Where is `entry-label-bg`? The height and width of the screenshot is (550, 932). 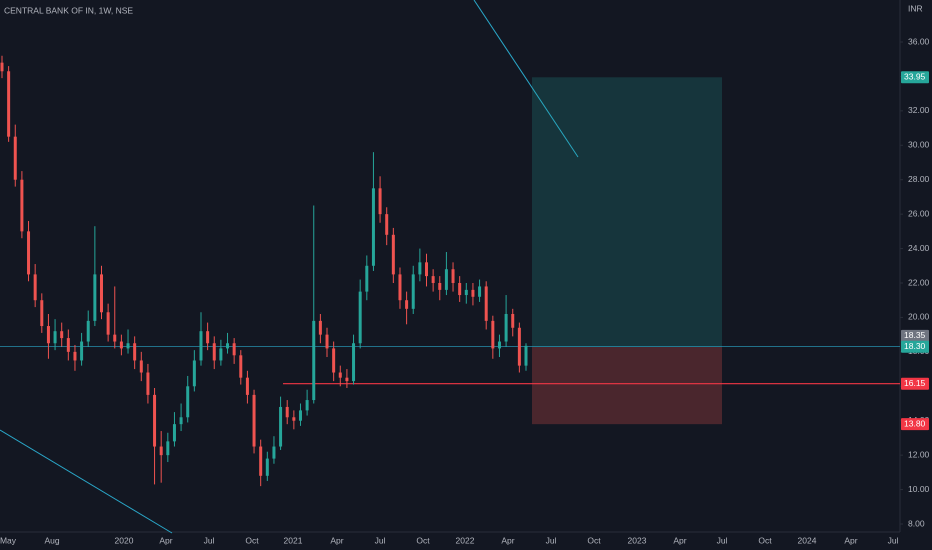 entry-label-bg is located at coordinates (915, 346).